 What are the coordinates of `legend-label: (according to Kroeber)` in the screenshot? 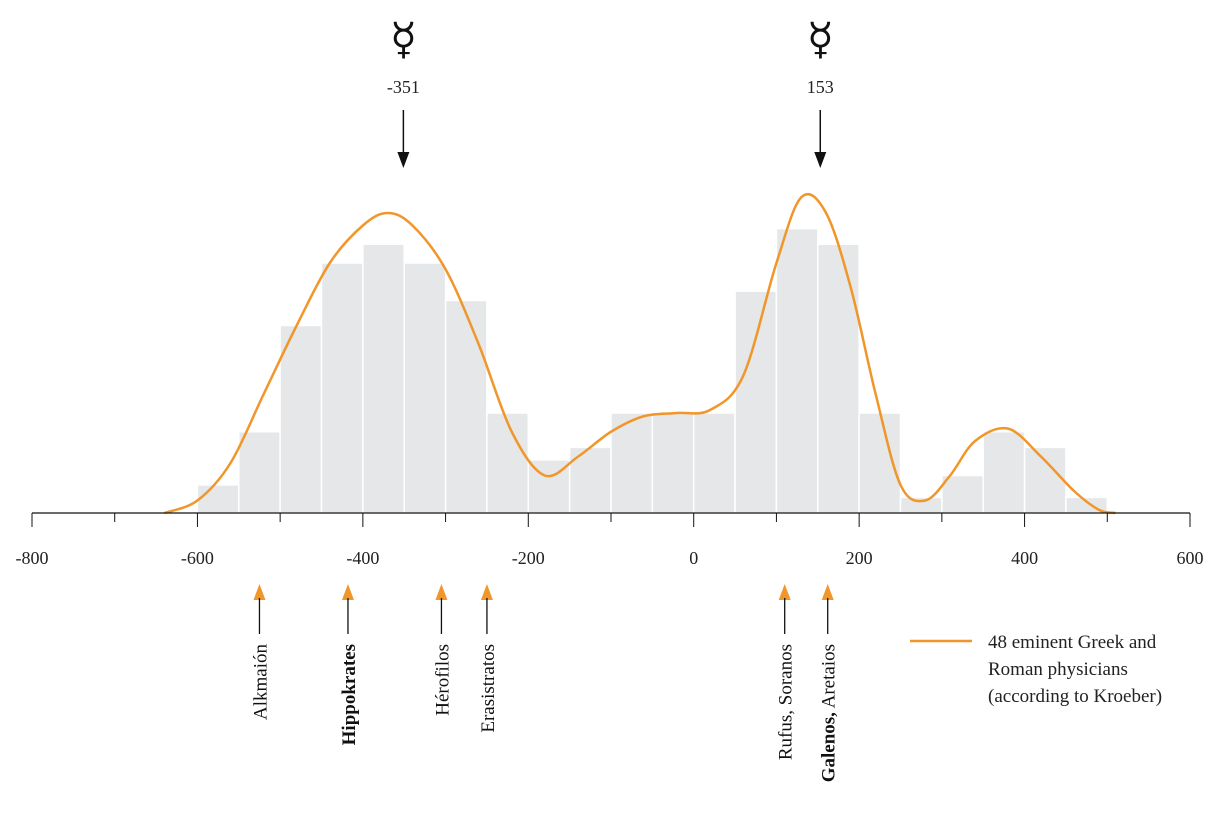 It's located at (1075, 696).